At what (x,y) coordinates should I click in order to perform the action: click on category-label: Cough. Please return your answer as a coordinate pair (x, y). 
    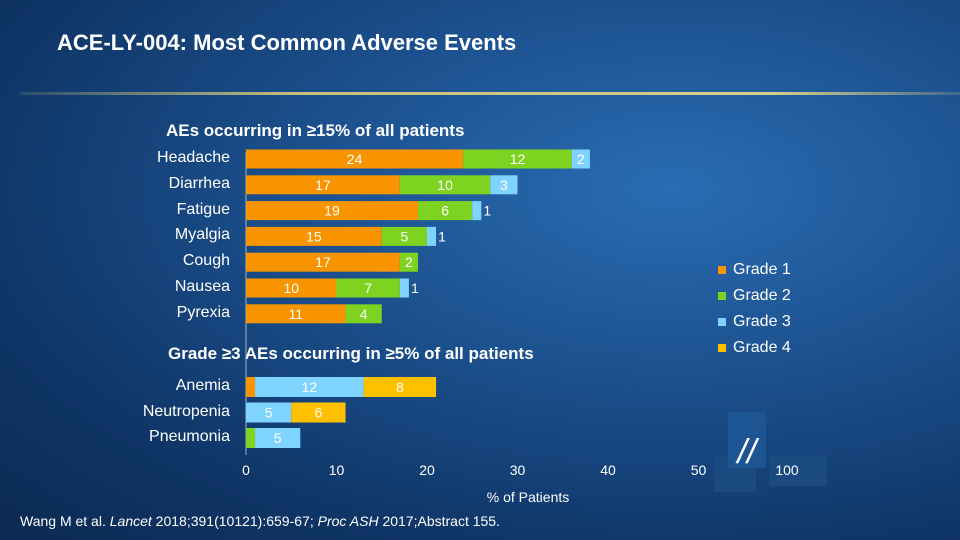
    Looking at the image, I should click on (206, 261).